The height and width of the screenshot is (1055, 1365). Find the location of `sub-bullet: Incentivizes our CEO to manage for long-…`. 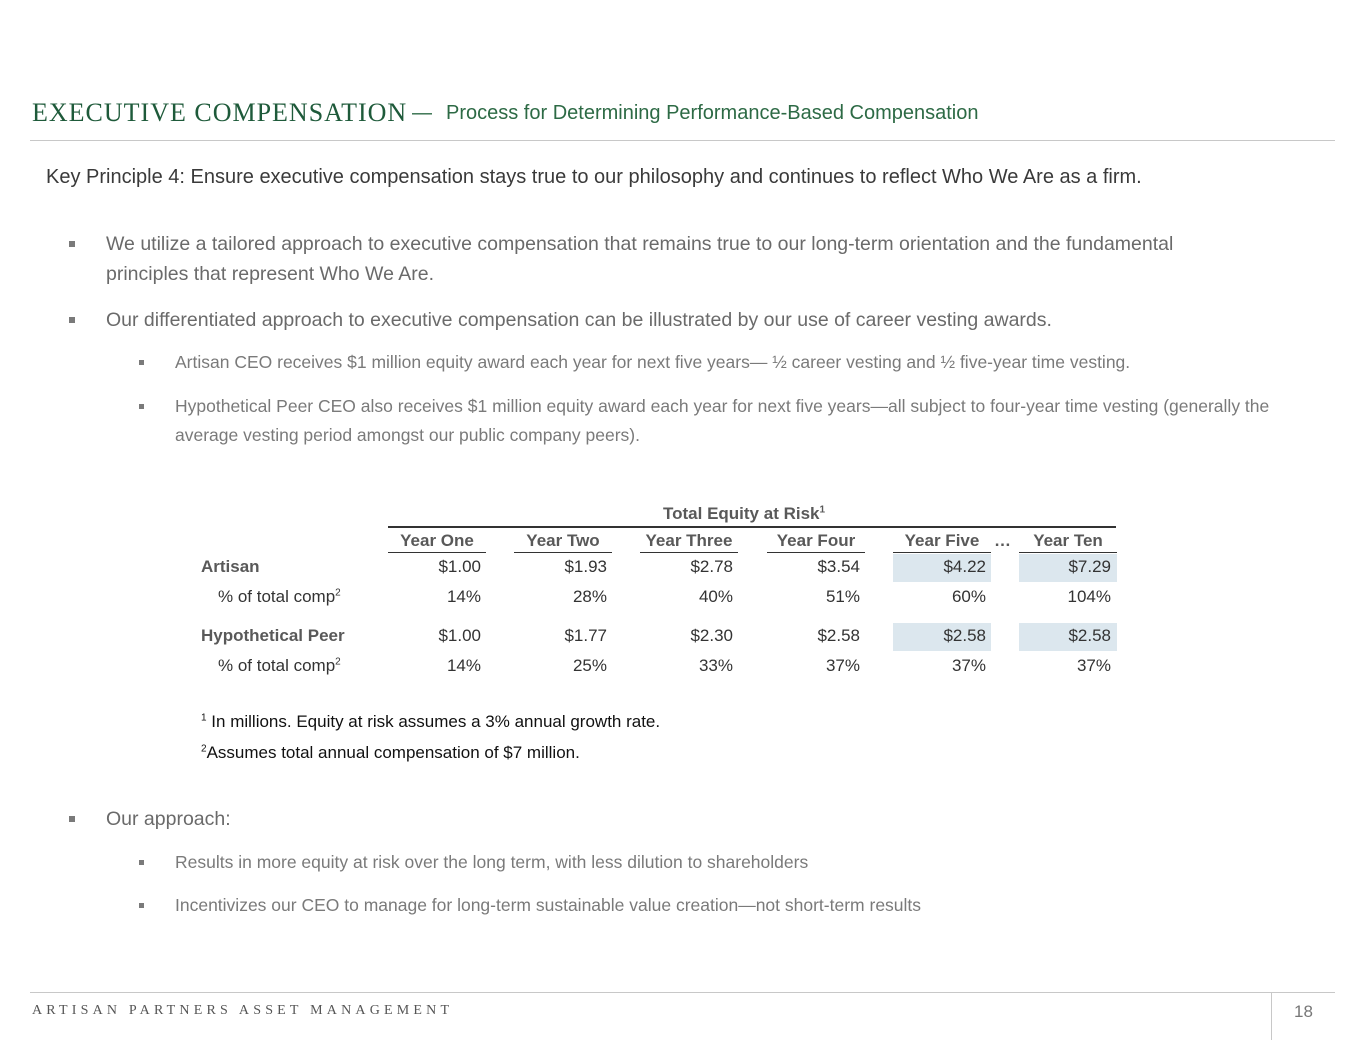

sub-bullet: Incentivizes our CEO to manage for long-… is located at coordinates (548, 905).